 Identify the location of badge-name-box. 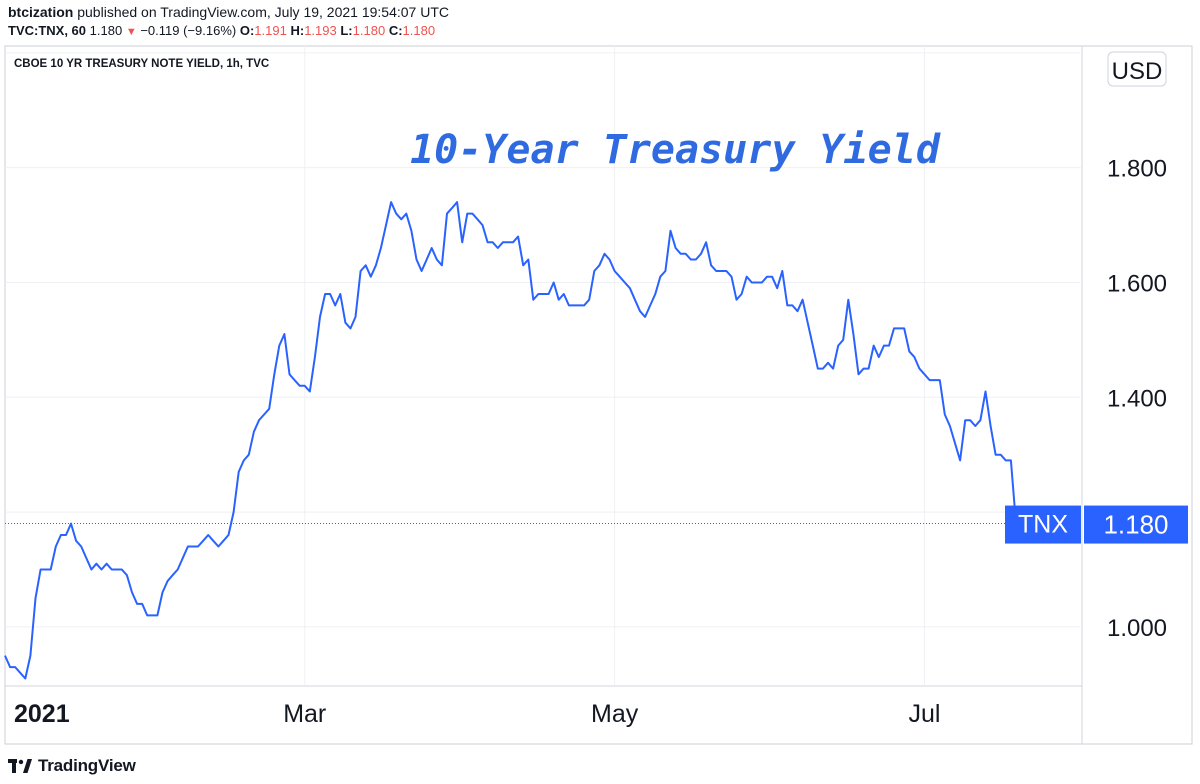
(1043, 524).